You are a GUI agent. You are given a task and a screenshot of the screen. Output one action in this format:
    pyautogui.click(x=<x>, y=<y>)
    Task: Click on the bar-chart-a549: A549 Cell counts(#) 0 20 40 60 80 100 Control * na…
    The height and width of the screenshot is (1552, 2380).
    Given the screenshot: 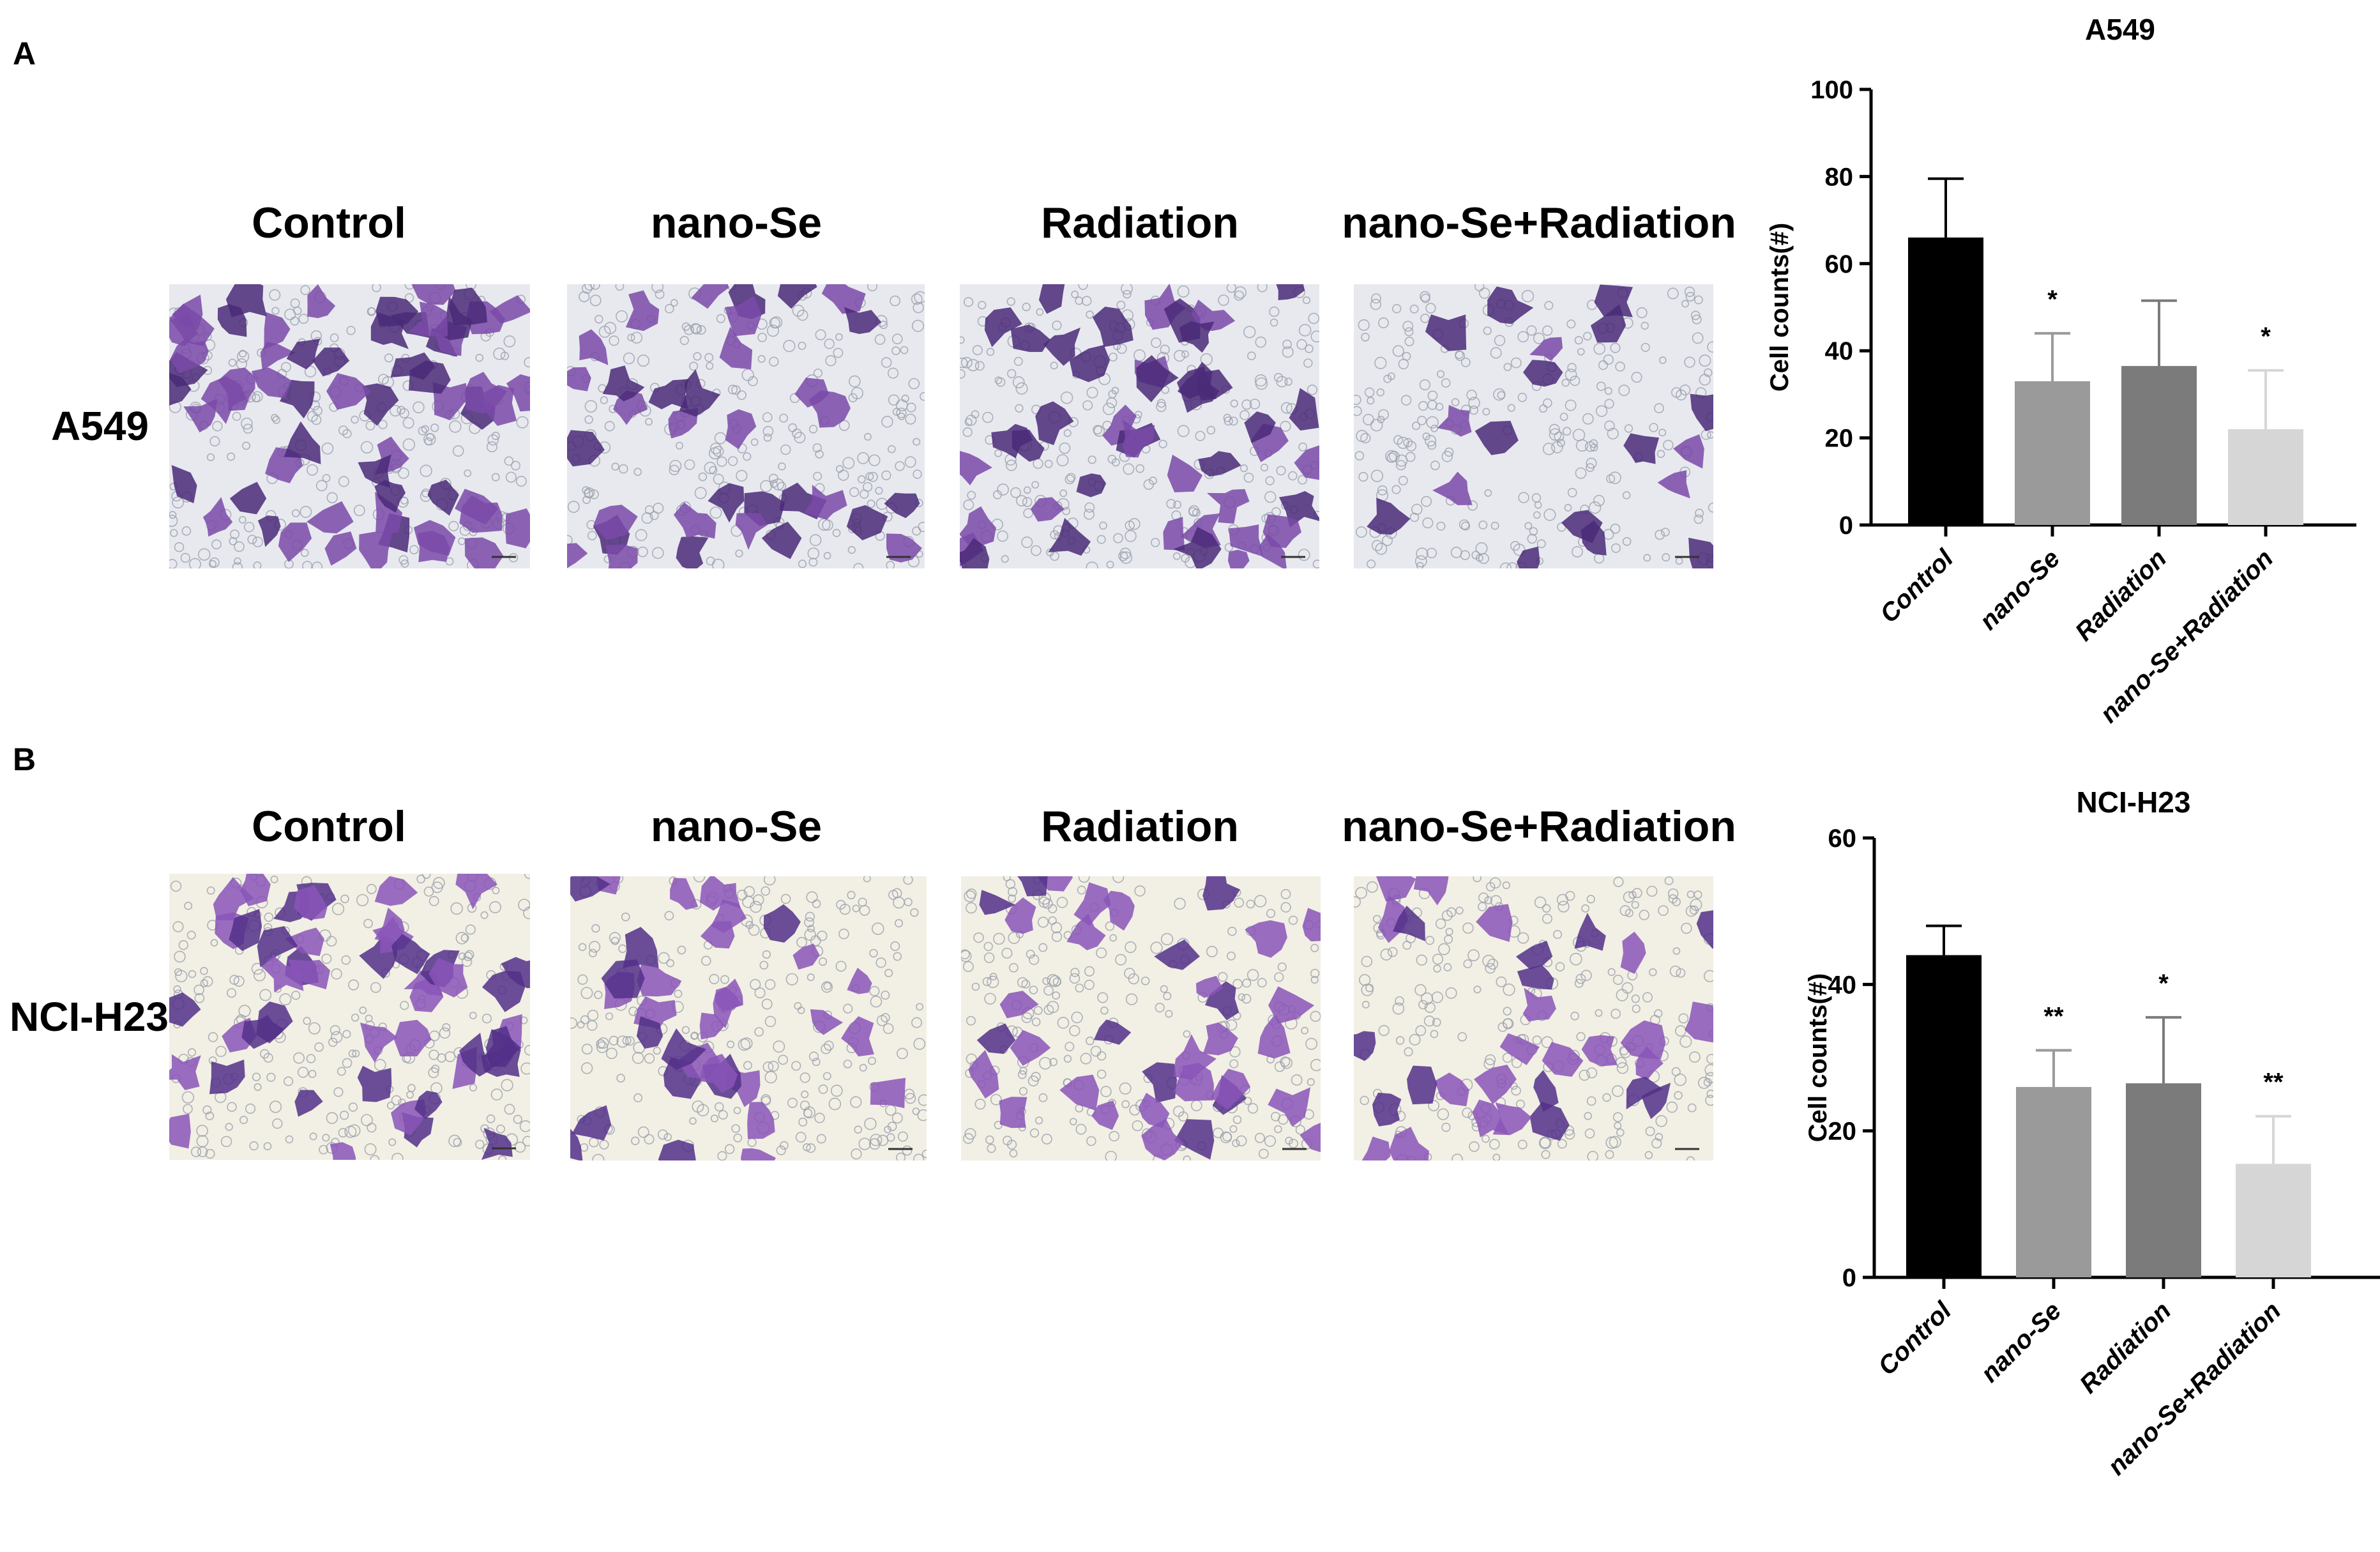 What is the action you would take?
    pyautogui.click(x=2061, y=371)
    